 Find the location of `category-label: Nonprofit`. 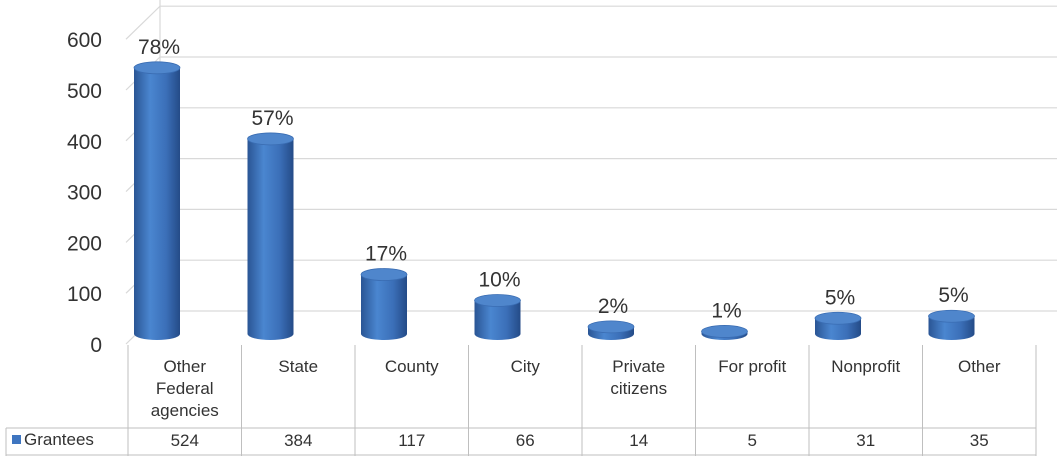

category-label: Nonprofit is located at coordinates (865, 366).